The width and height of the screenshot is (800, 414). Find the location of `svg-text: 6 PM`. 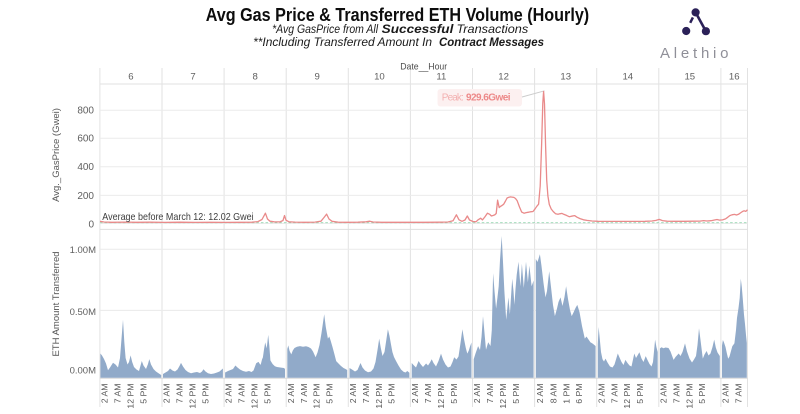

svg-text: 6 PM is located at coordinates (579, 394).